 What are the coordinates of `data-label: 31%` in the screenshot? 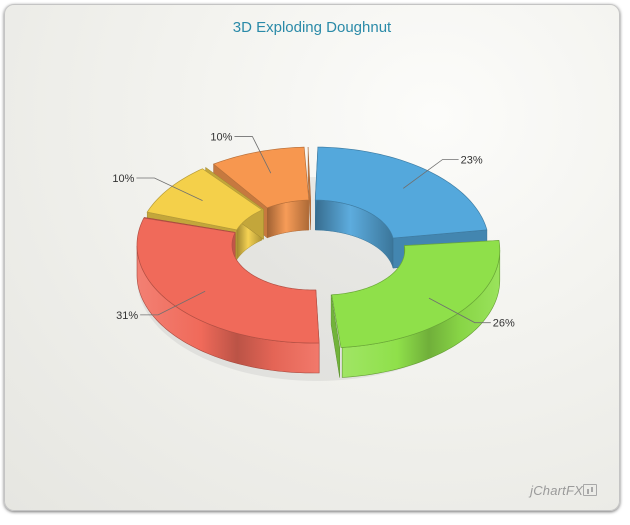 It's located at (127, 316).